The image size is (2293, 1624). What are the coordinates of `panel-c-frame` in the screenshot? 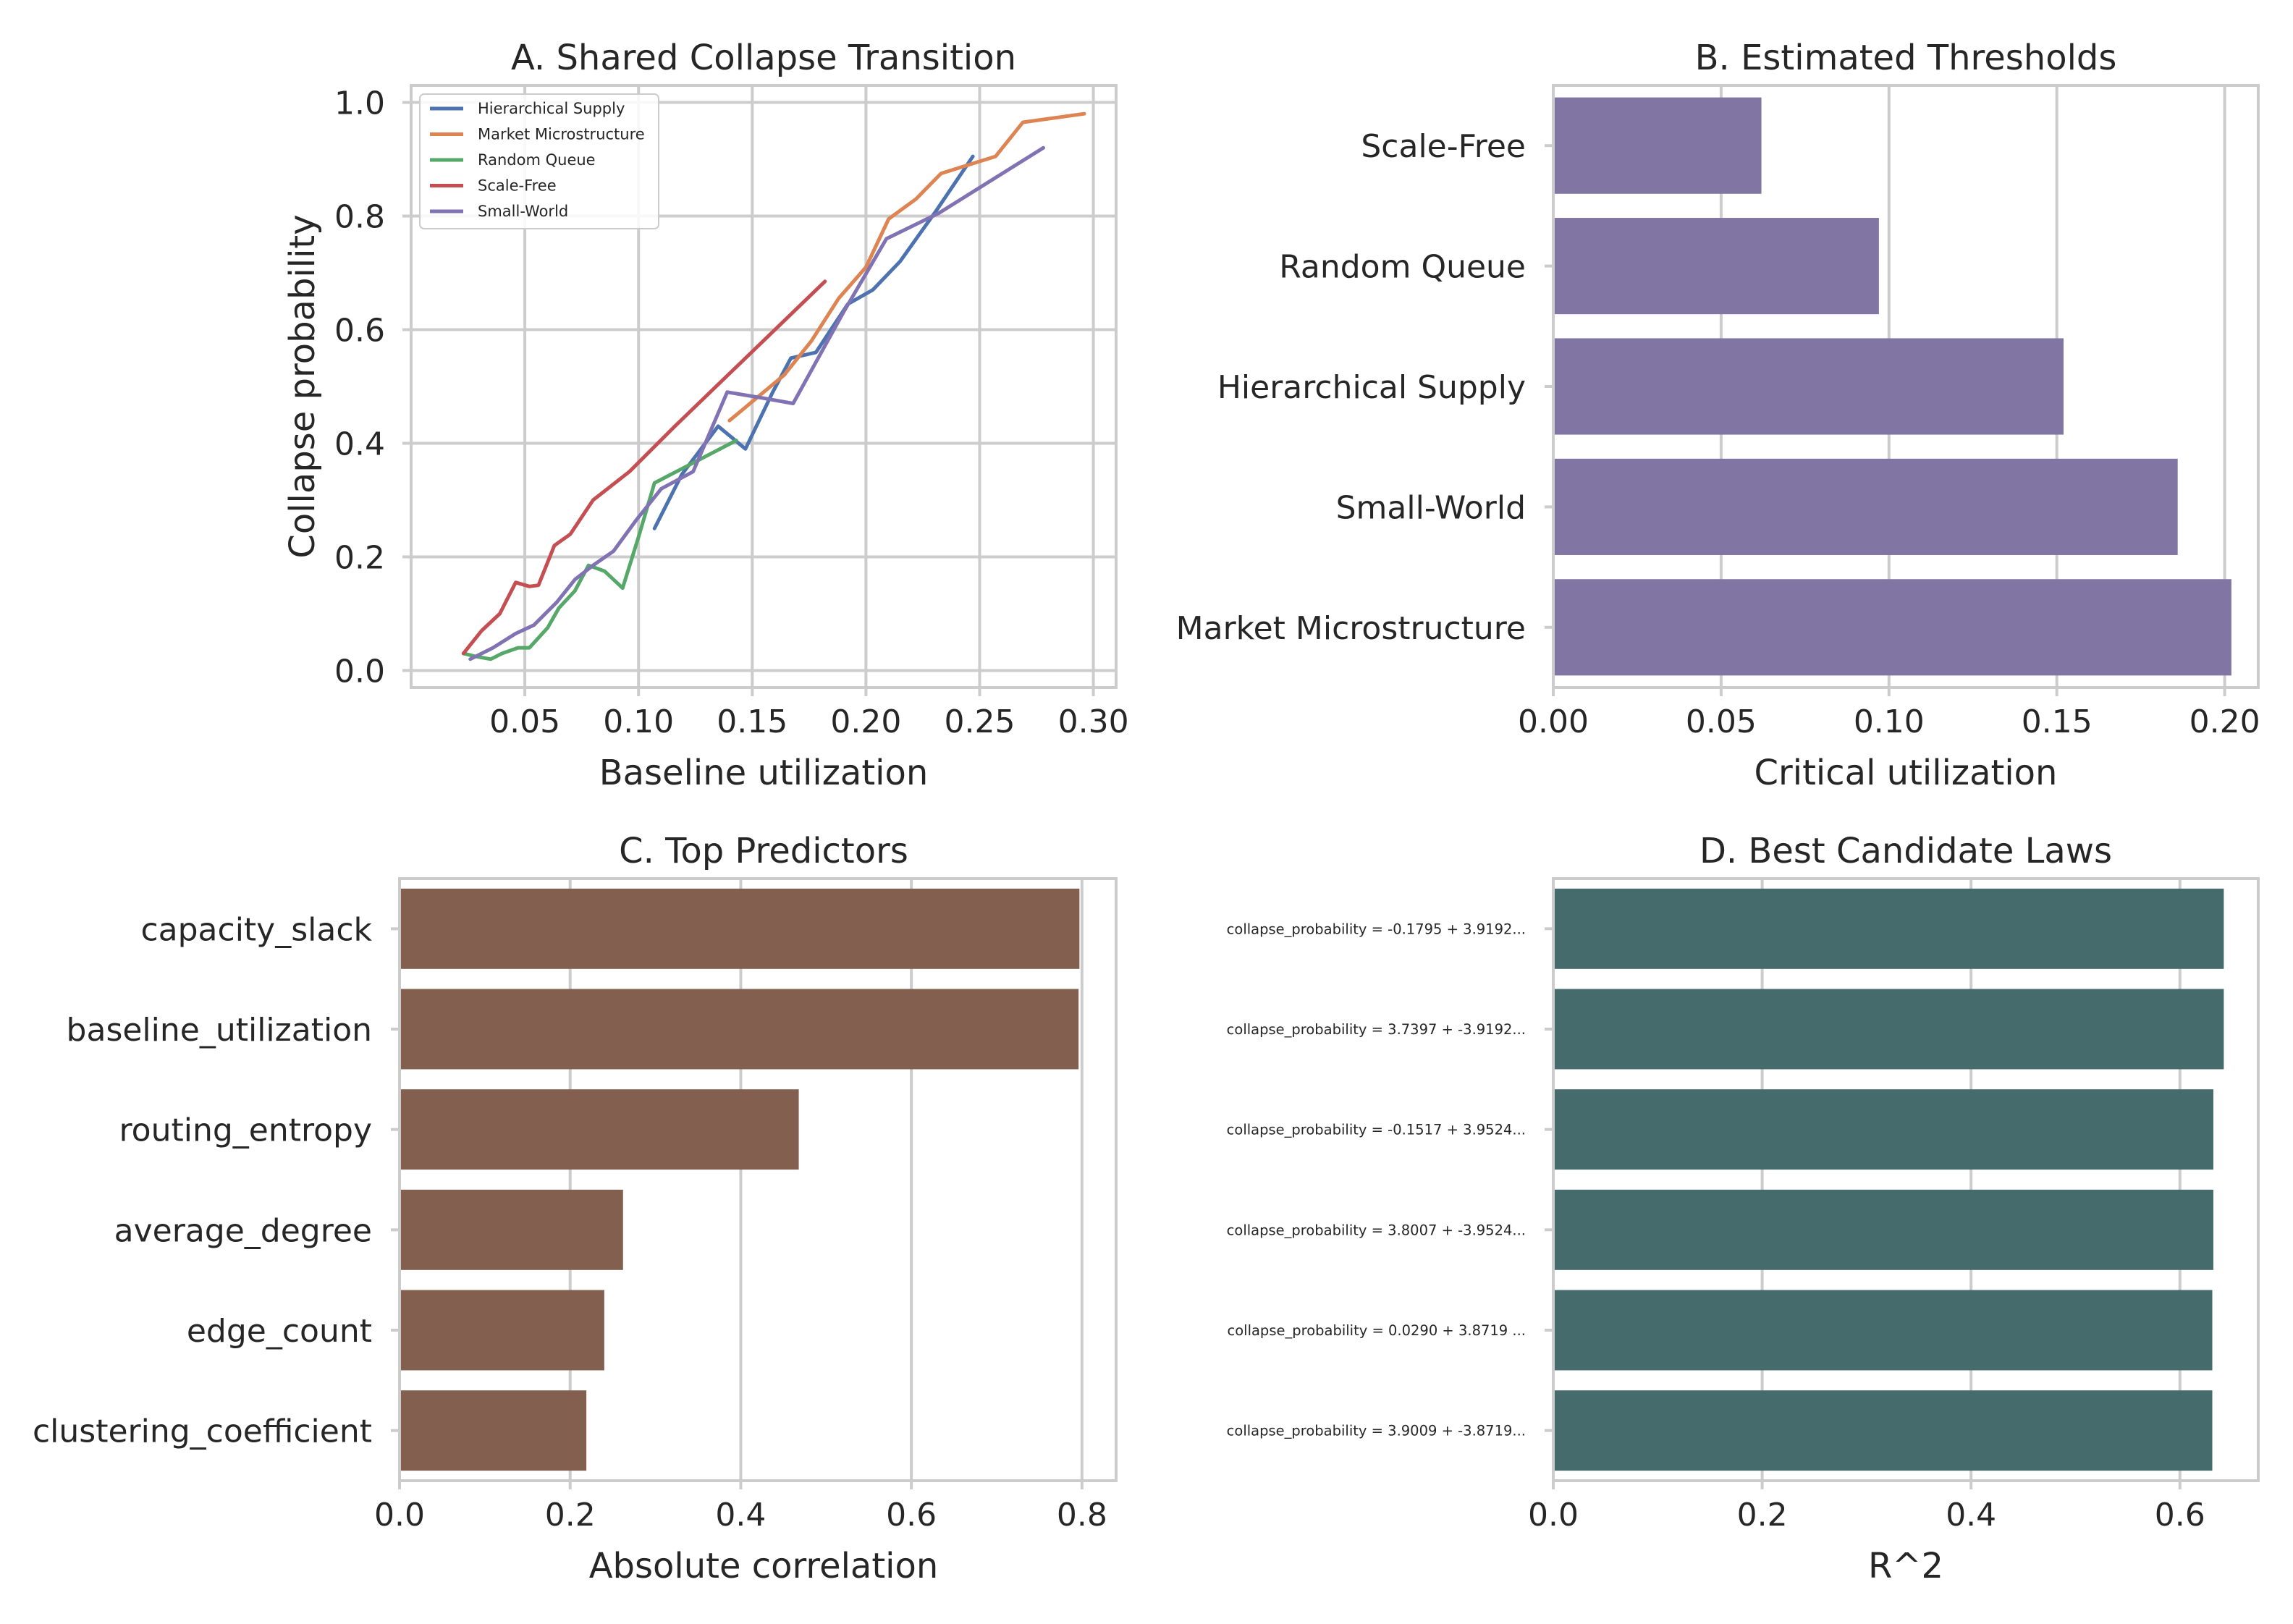 It's located at (758, 1179).